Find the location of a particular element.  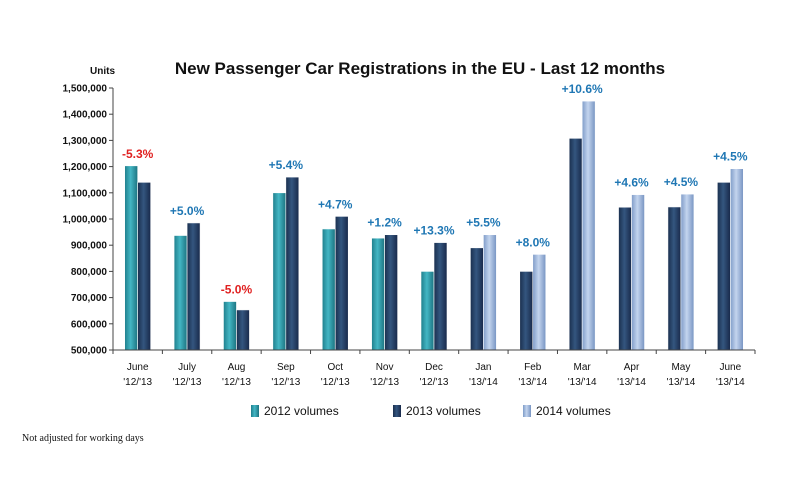

x-tick-label: Jan is located at coordinates (483, 367).